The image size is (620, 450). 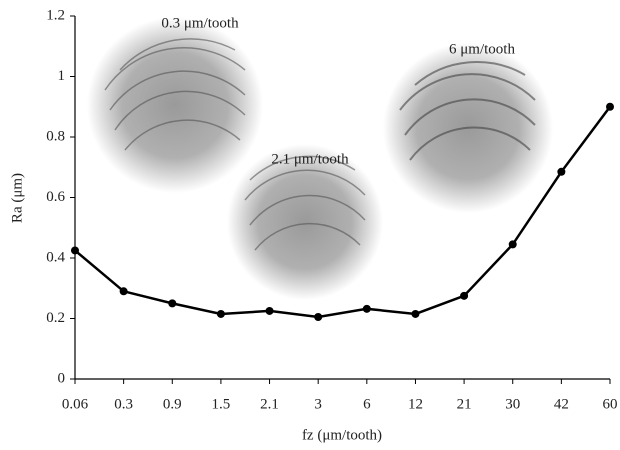 I want to click on x-tick-label: 0.9, so click(x=172, y=404).